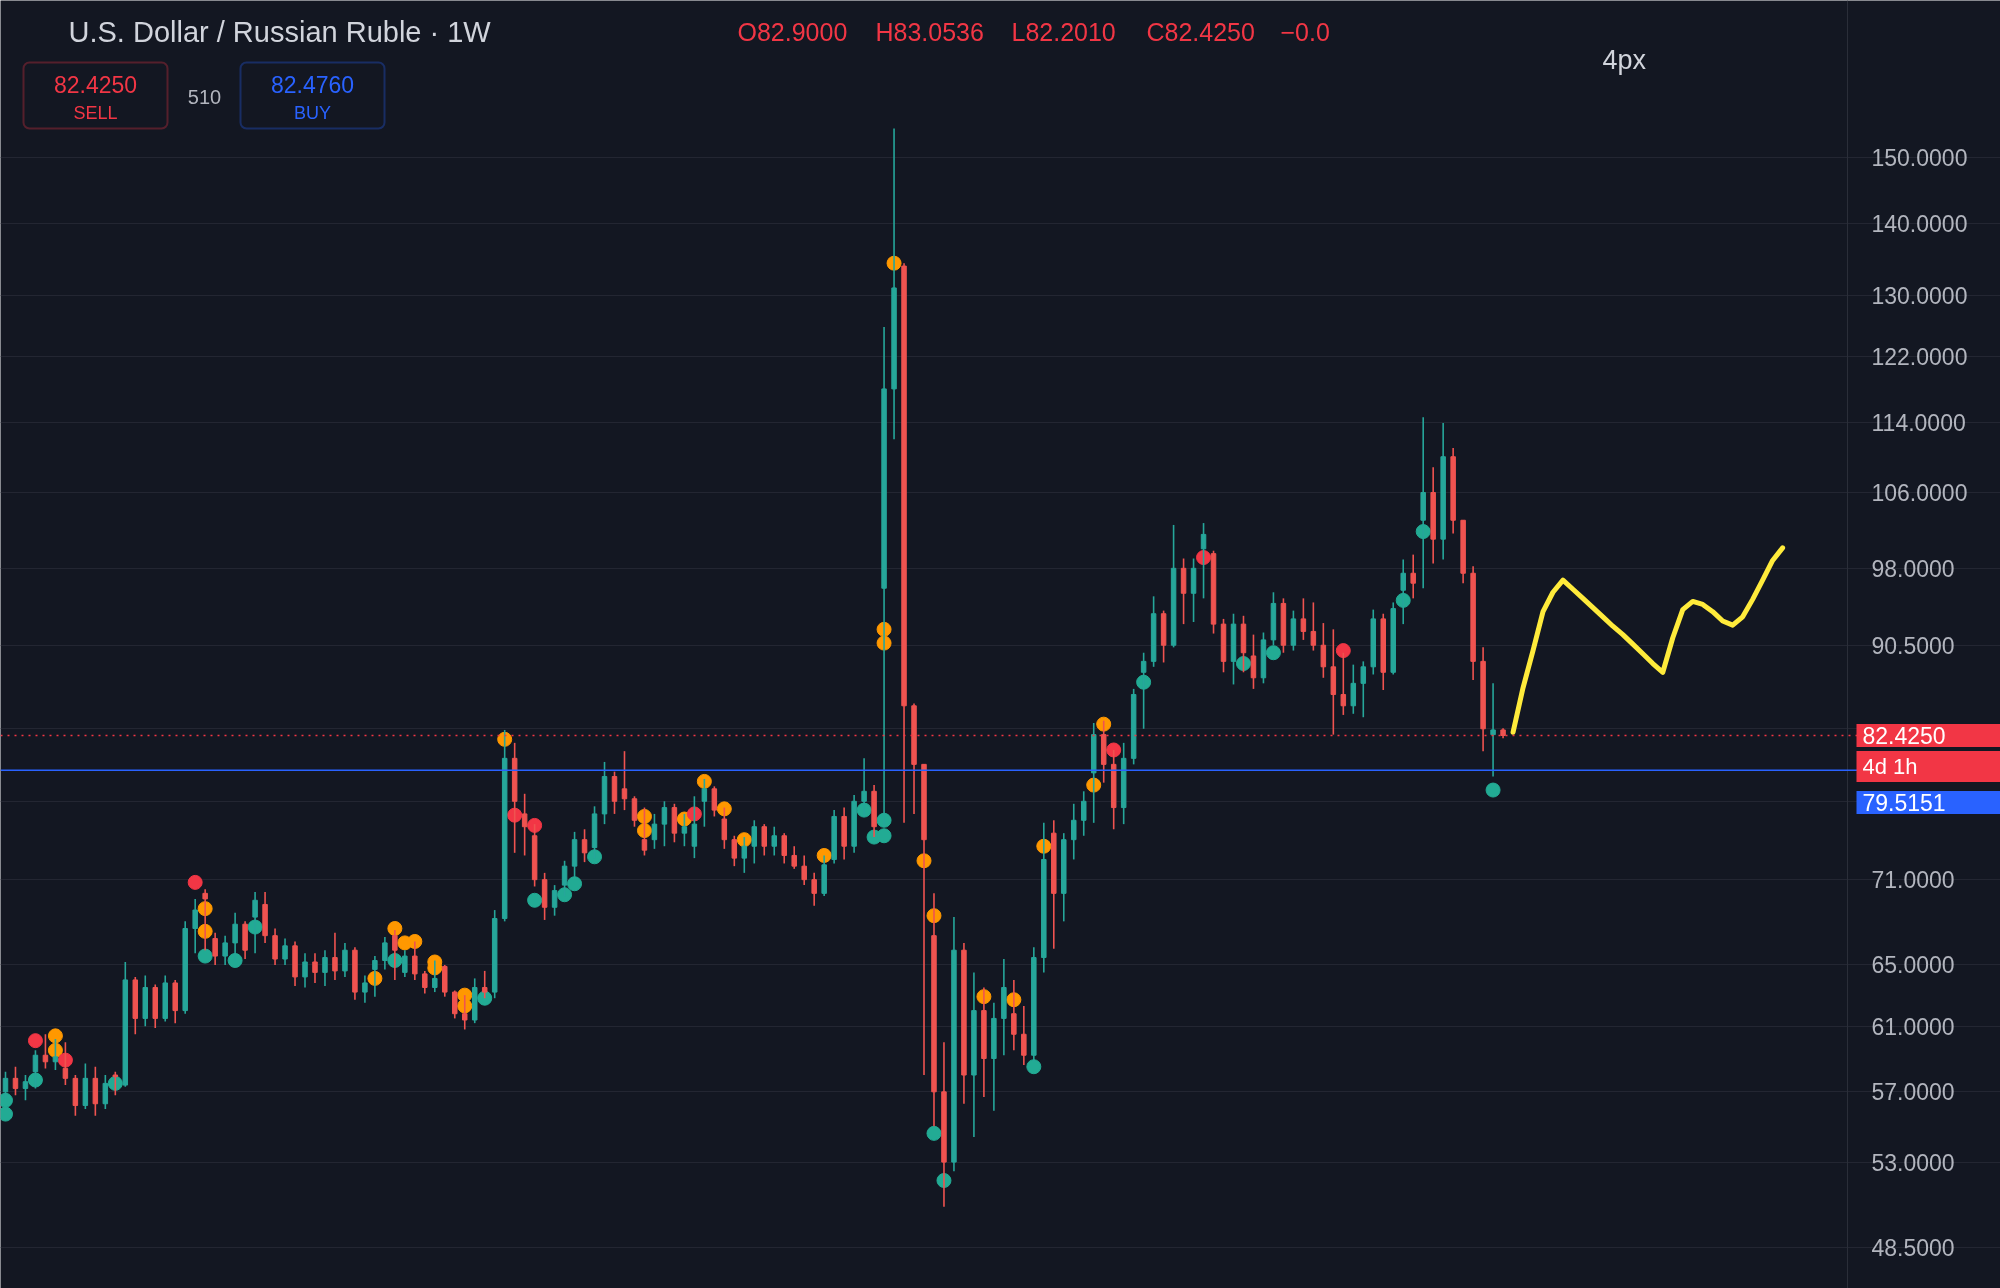  I want to click on y-tick-label: 53.0000, so click(1913, 1162).